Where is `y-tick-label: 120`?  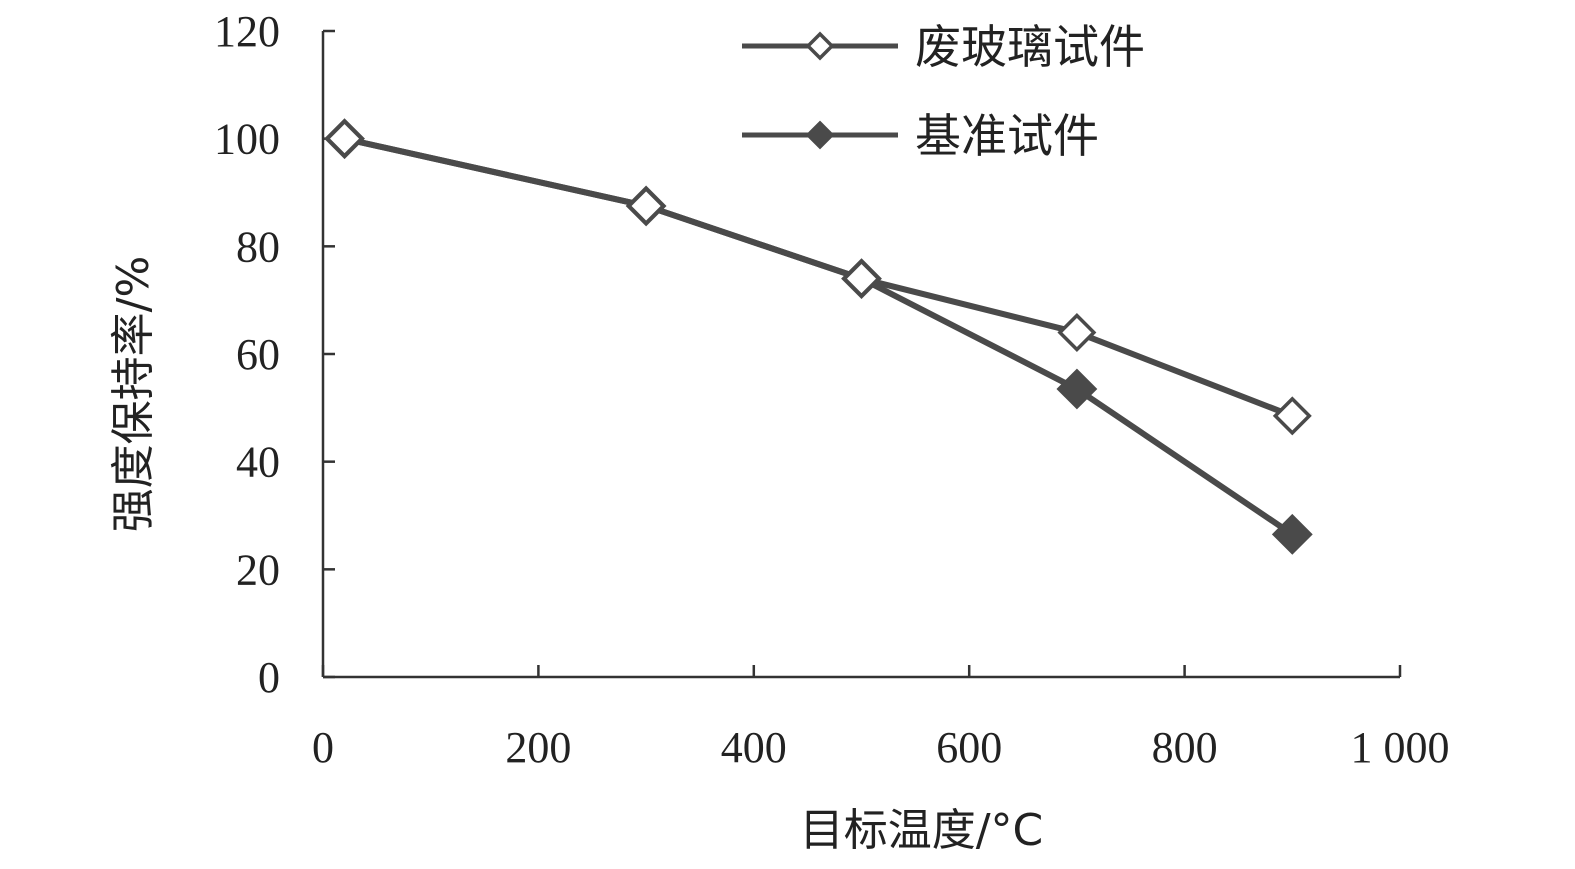
y-tick-label: 120 is located at coordinates (247, 31).